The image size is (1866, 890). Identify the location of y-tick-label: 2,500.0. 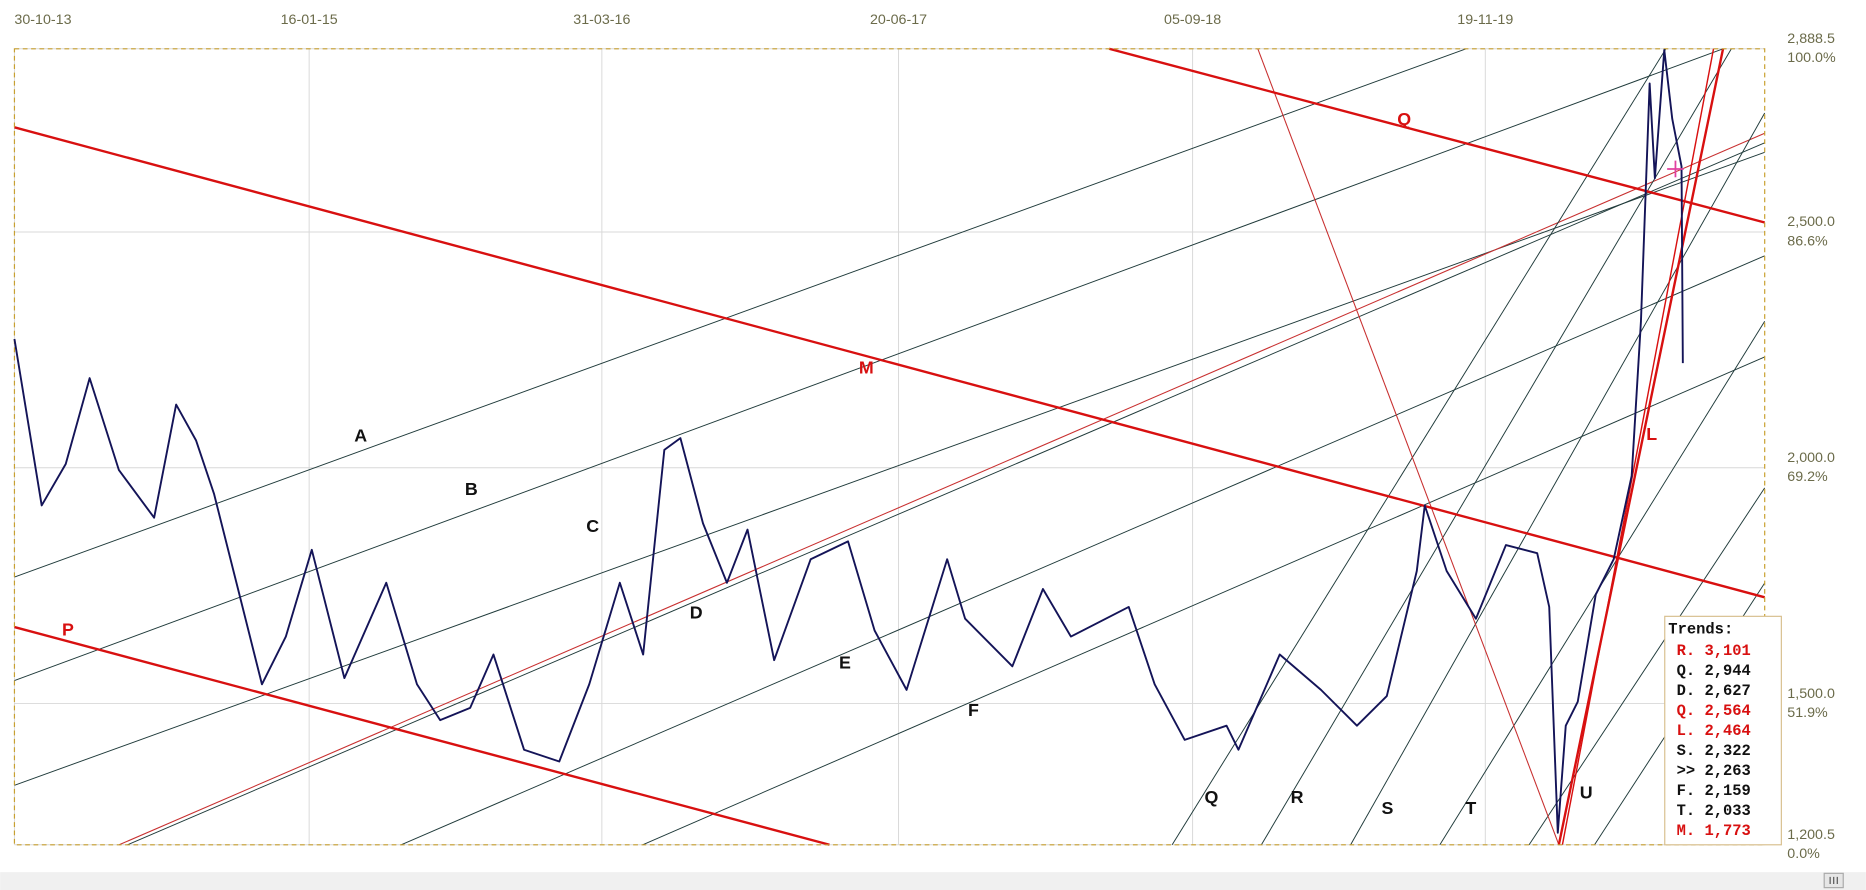
(1811, 222).